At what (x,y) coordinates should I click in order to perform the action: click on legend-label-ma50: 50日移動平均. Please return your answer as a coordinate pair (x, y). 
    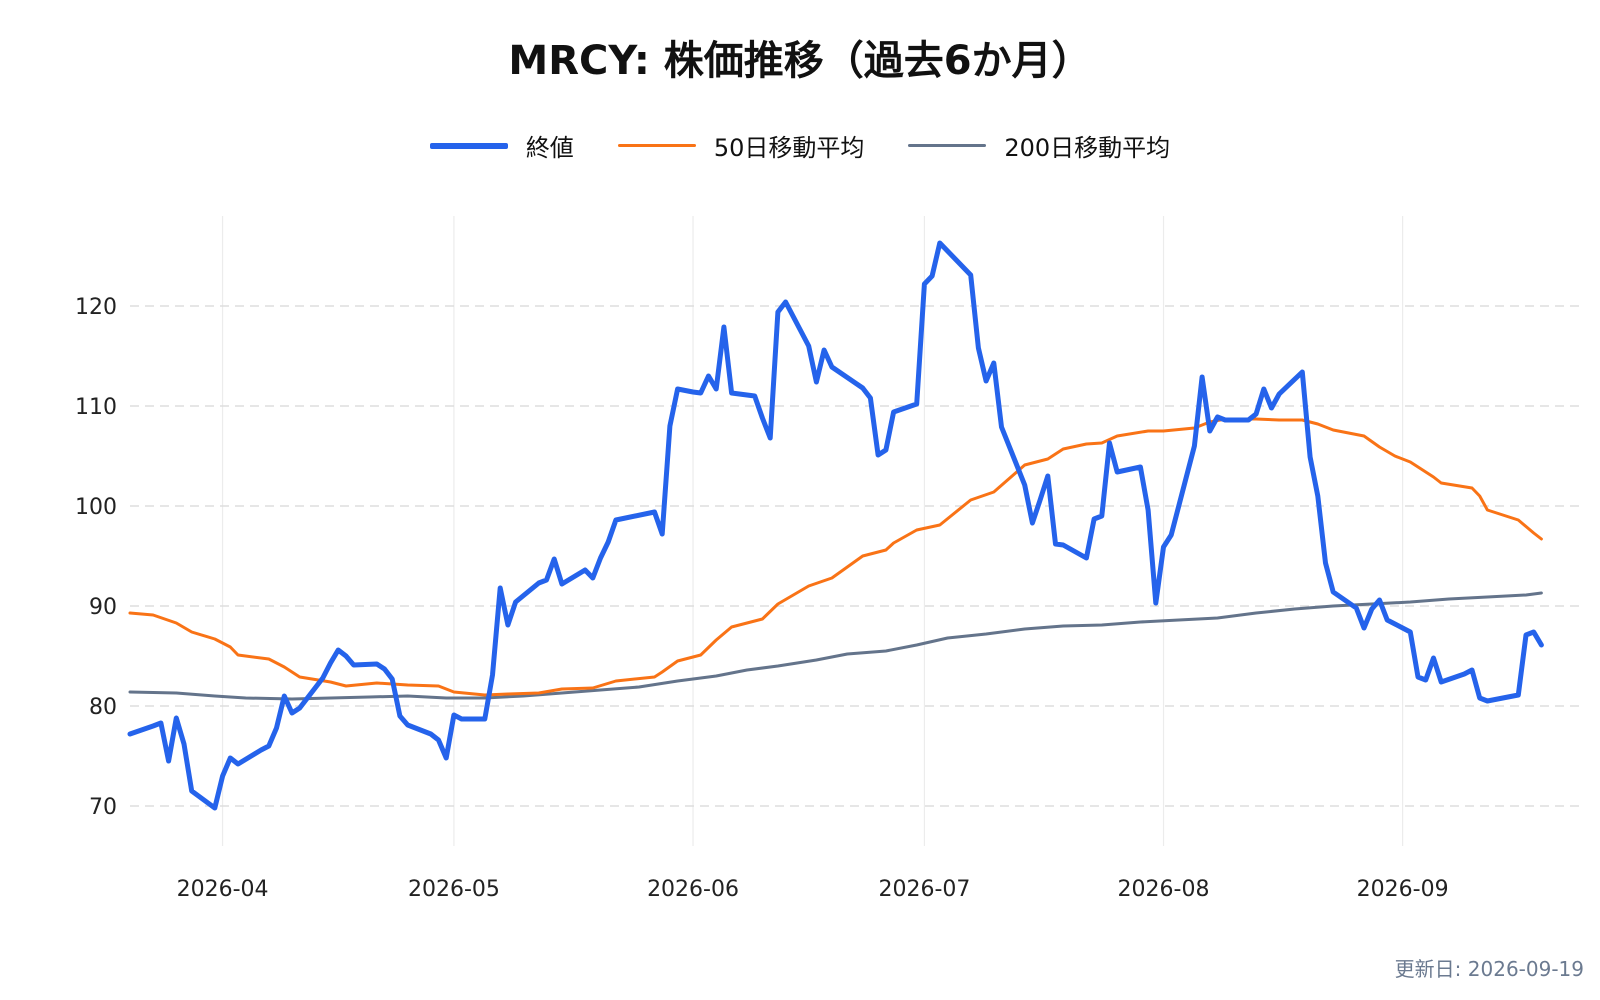
    Looking at the image, I should click on (789, 148).